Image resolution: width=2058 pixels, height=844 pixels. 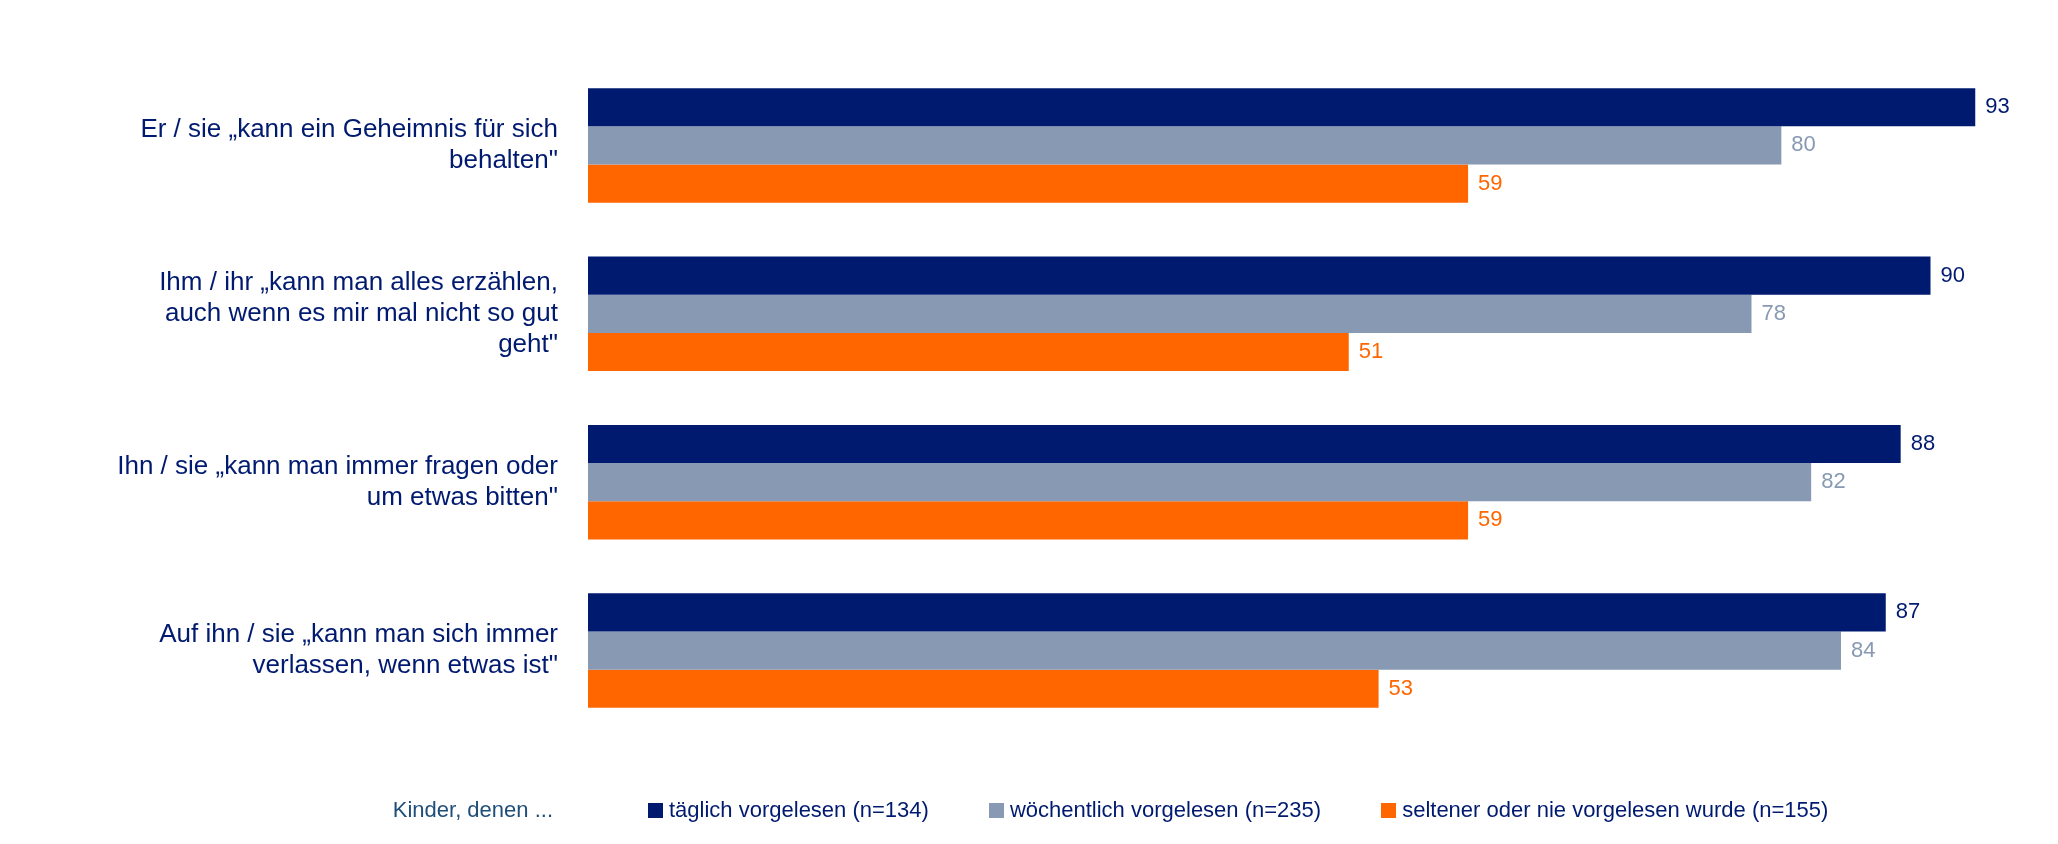 I want to click on data-label: 80, so click(x=1803, y=144).